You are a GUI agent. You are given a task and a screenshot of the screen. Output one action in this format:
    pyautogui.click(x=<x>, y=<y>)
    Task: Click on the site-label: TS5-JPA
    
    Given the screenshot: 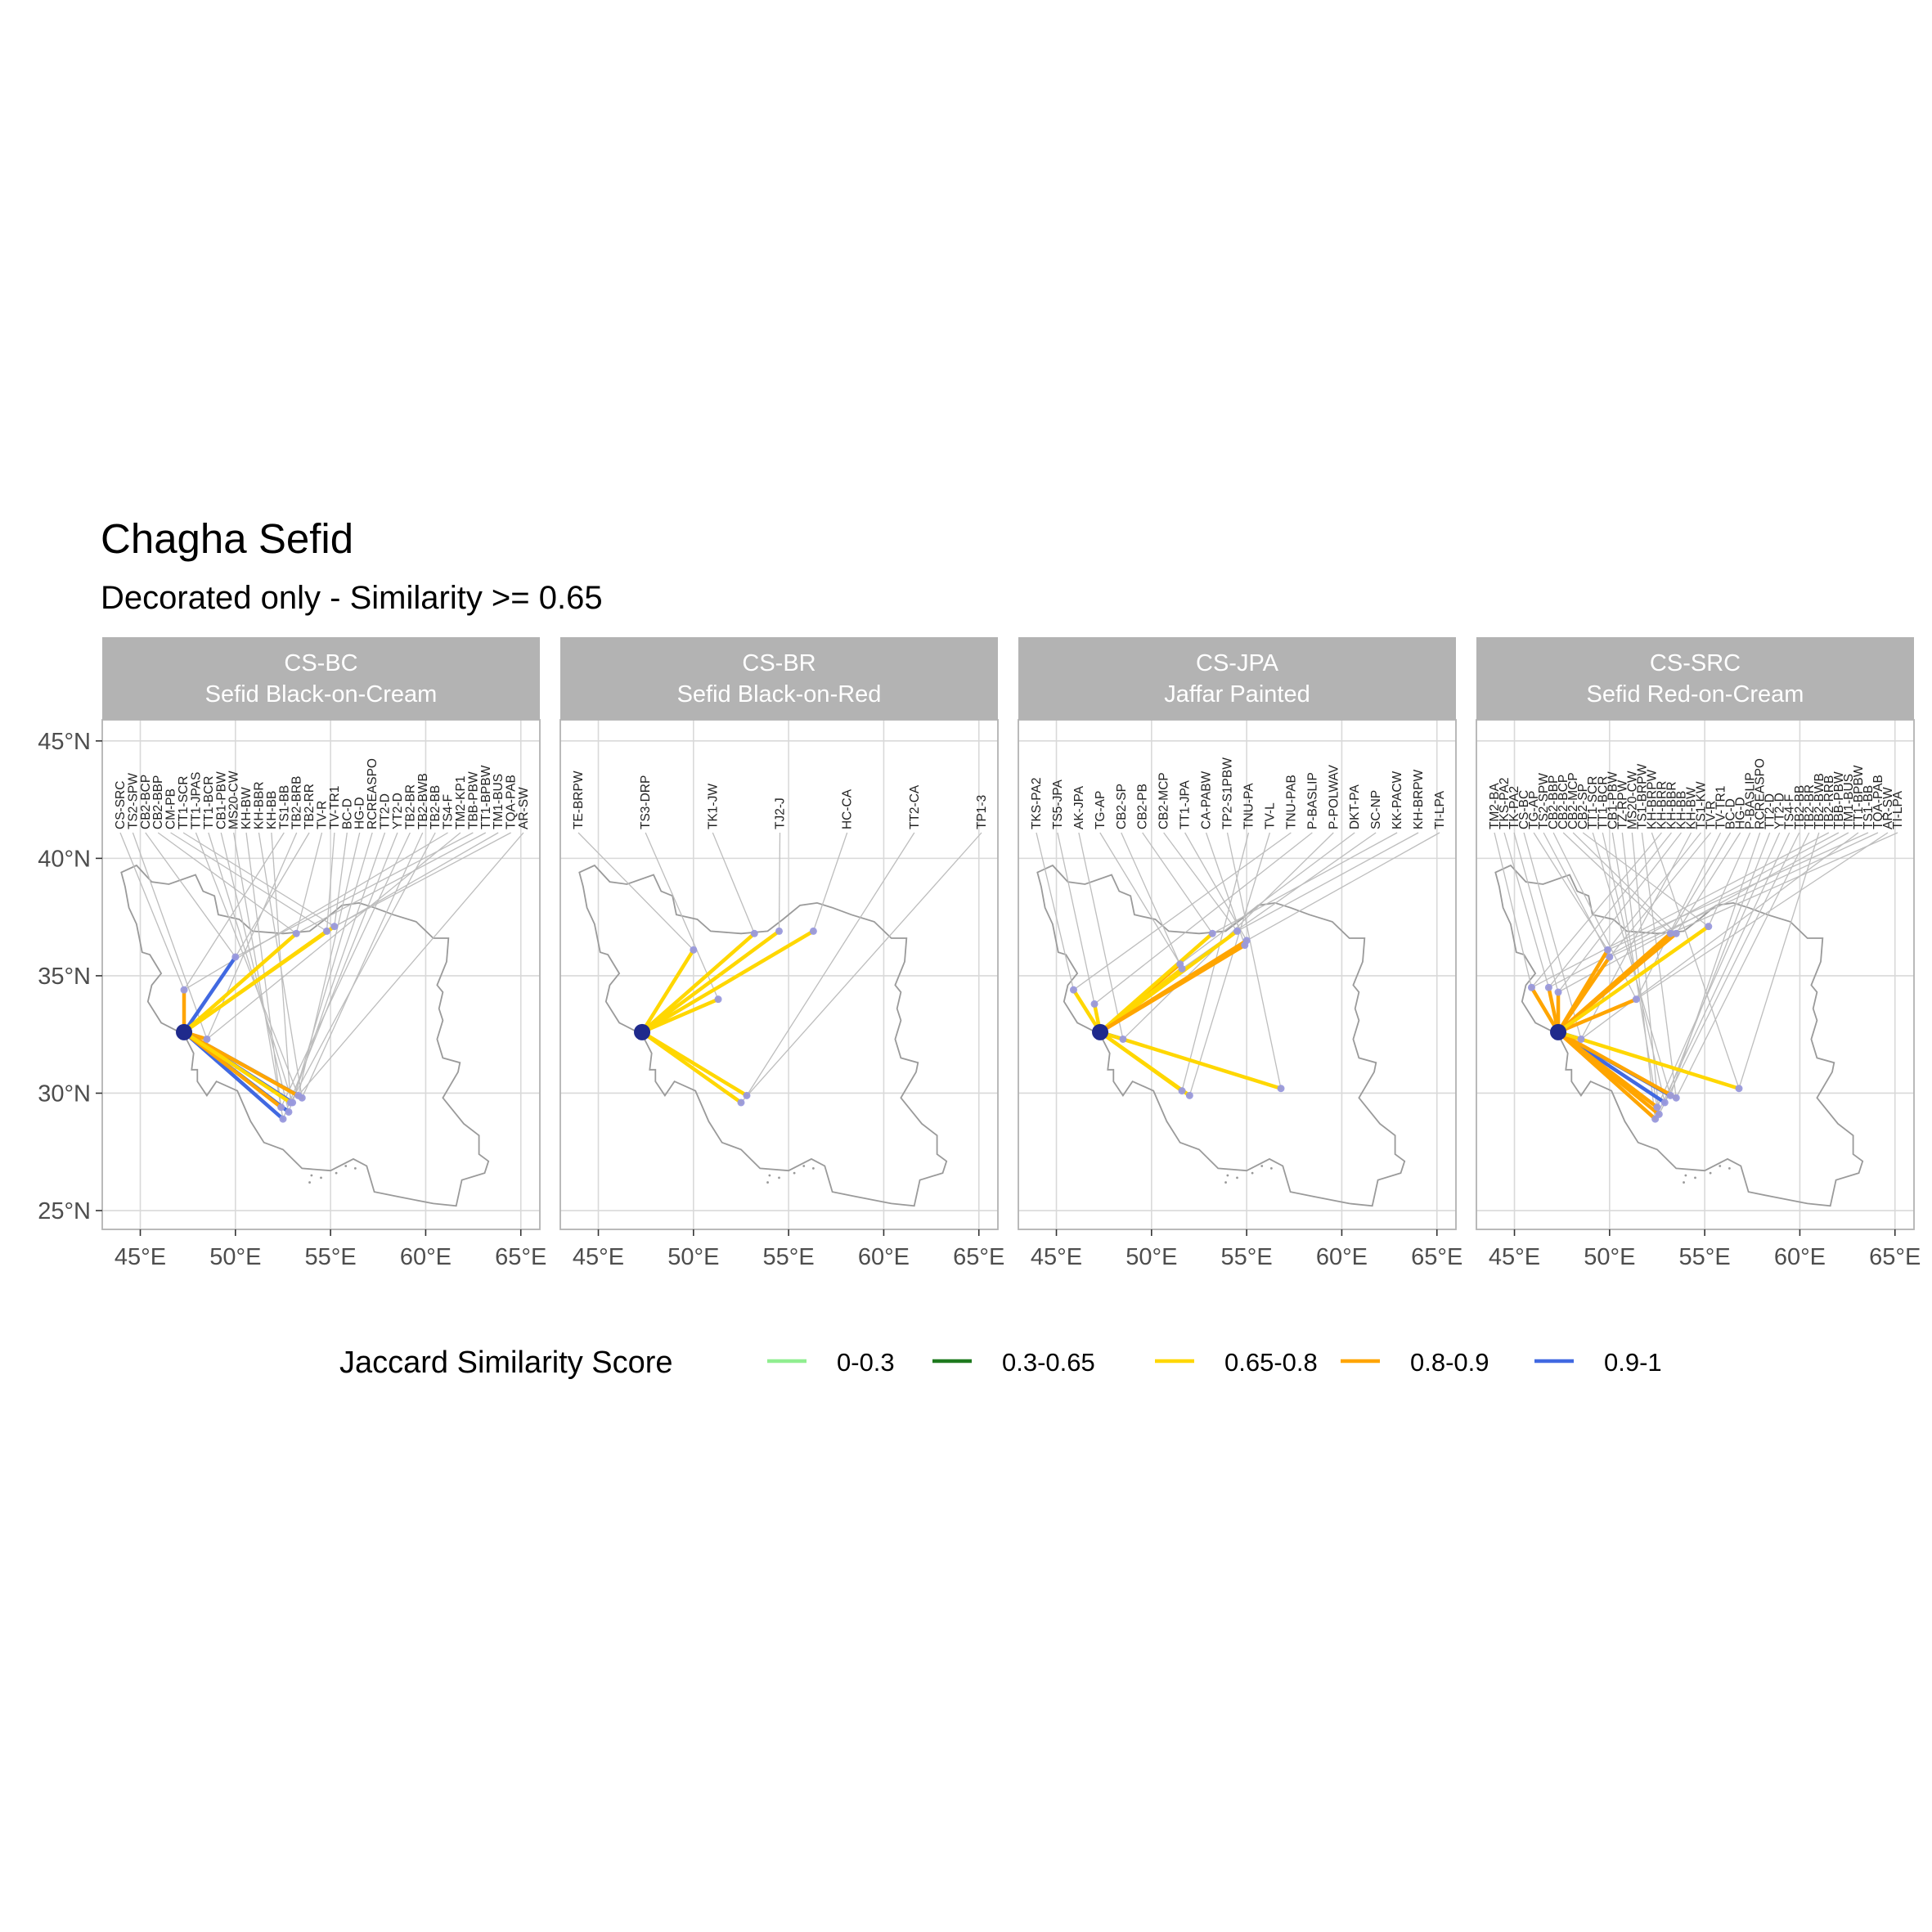 What is the action you would take?
    pyautogui.click(x=1058, y=804)
    